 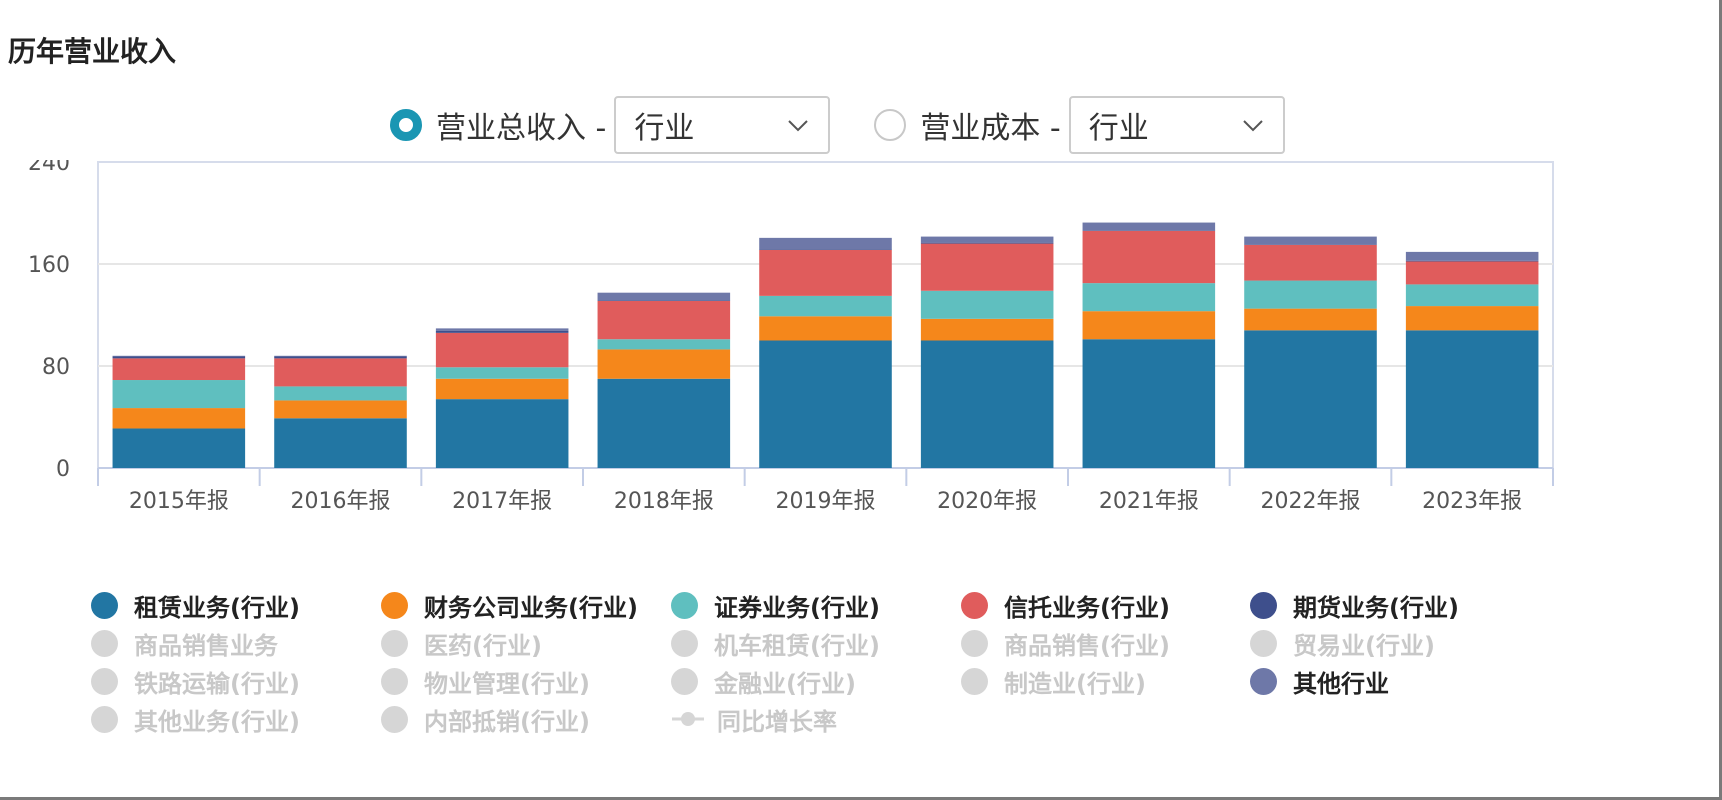 What do you see at coordinates (1075, 683) in the screenshot?
I see `legend-label: 制造业(行业)` at bounding box center [1075, 683].